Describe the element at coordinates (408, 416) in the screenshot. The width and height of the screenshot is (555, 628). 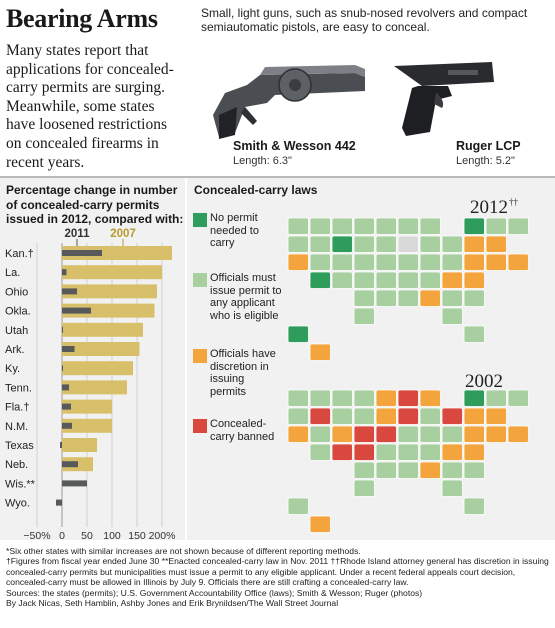
I see `state-il` at that location.